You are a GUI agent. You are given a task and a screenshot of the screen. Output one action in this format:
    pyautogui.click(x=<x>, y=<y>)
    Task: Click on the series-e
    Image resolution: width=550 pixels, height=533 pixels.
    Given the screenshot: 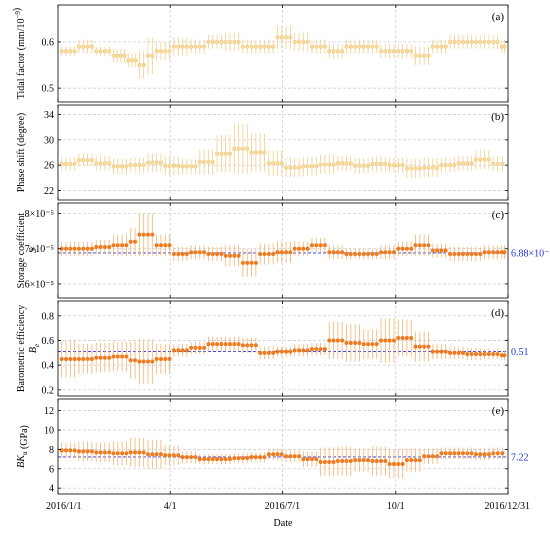 What is the action you would take?
    pyautogui.click(x=282, y=458)
    